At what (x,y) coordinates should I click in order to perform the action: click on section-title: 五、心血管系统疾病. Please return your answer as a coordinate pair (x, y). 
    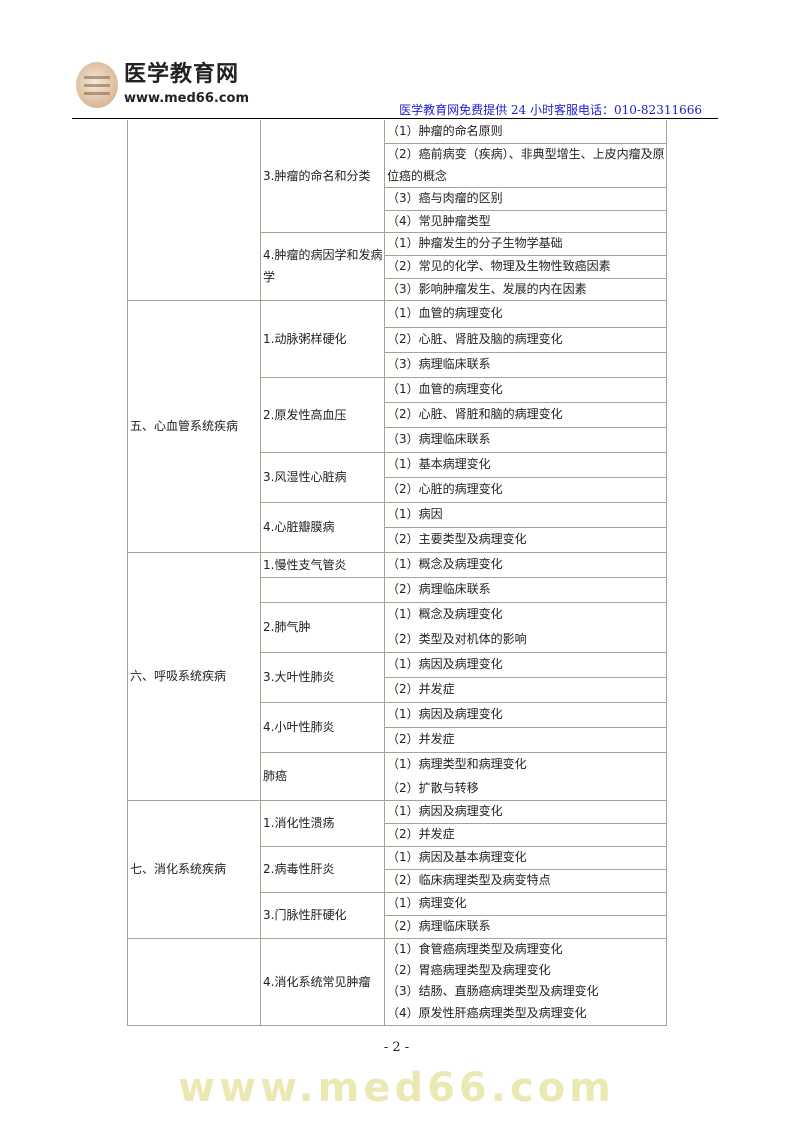
    Looking at the image, I should click on (184, 426).